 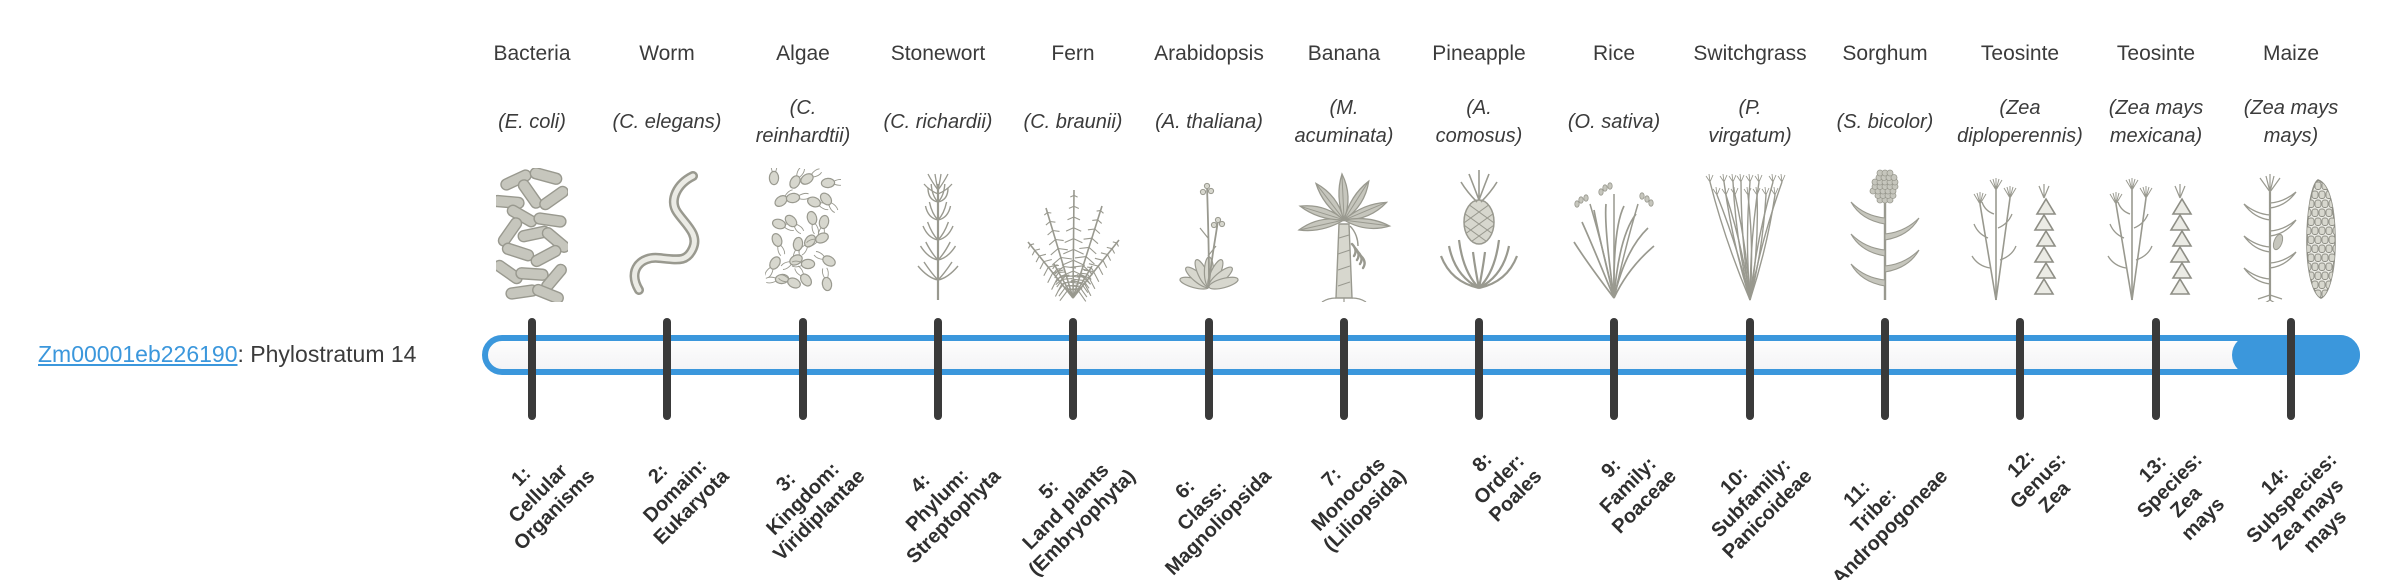 I want to click on stratum-label: 14: Subspecies: Zea mays mays, so click(x=2297, y=503).